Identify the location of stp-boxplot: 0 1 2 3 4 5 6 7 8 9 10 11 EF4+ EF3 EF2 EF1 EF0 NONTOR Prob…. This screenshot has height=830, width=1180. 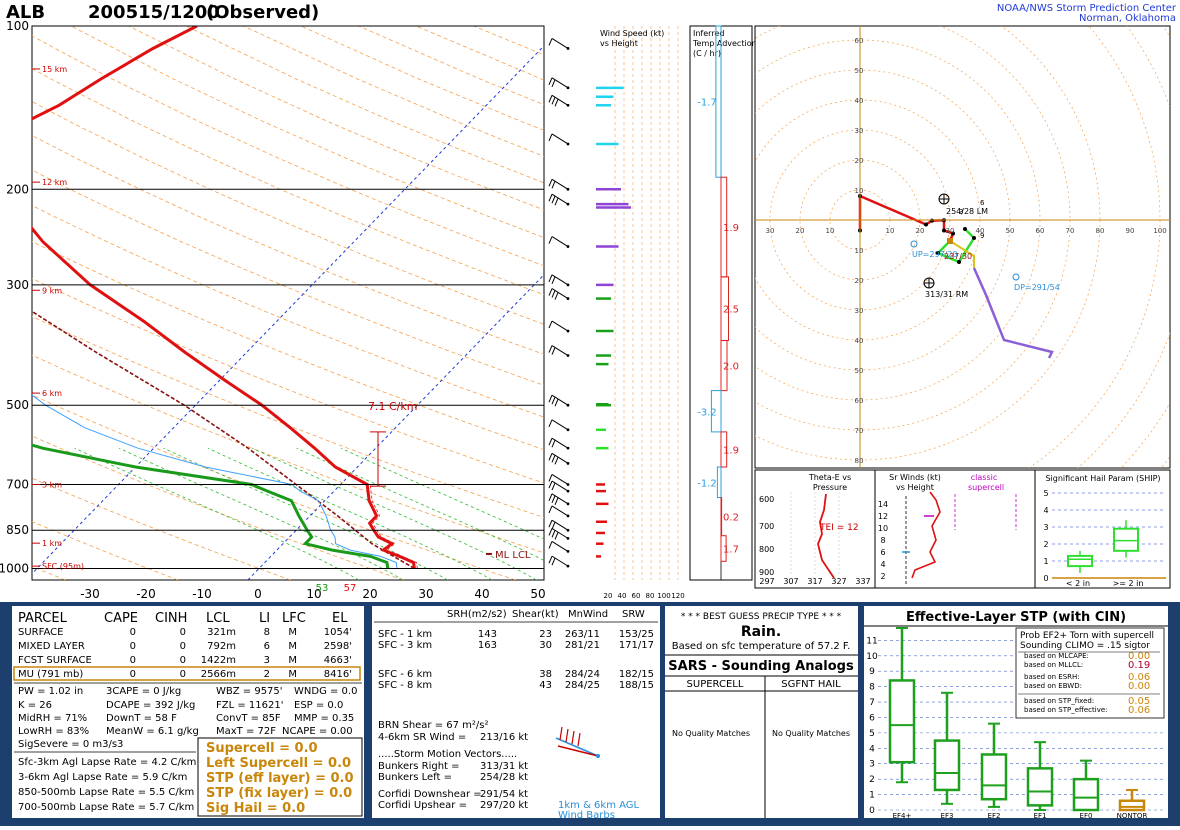
(1016, 723).